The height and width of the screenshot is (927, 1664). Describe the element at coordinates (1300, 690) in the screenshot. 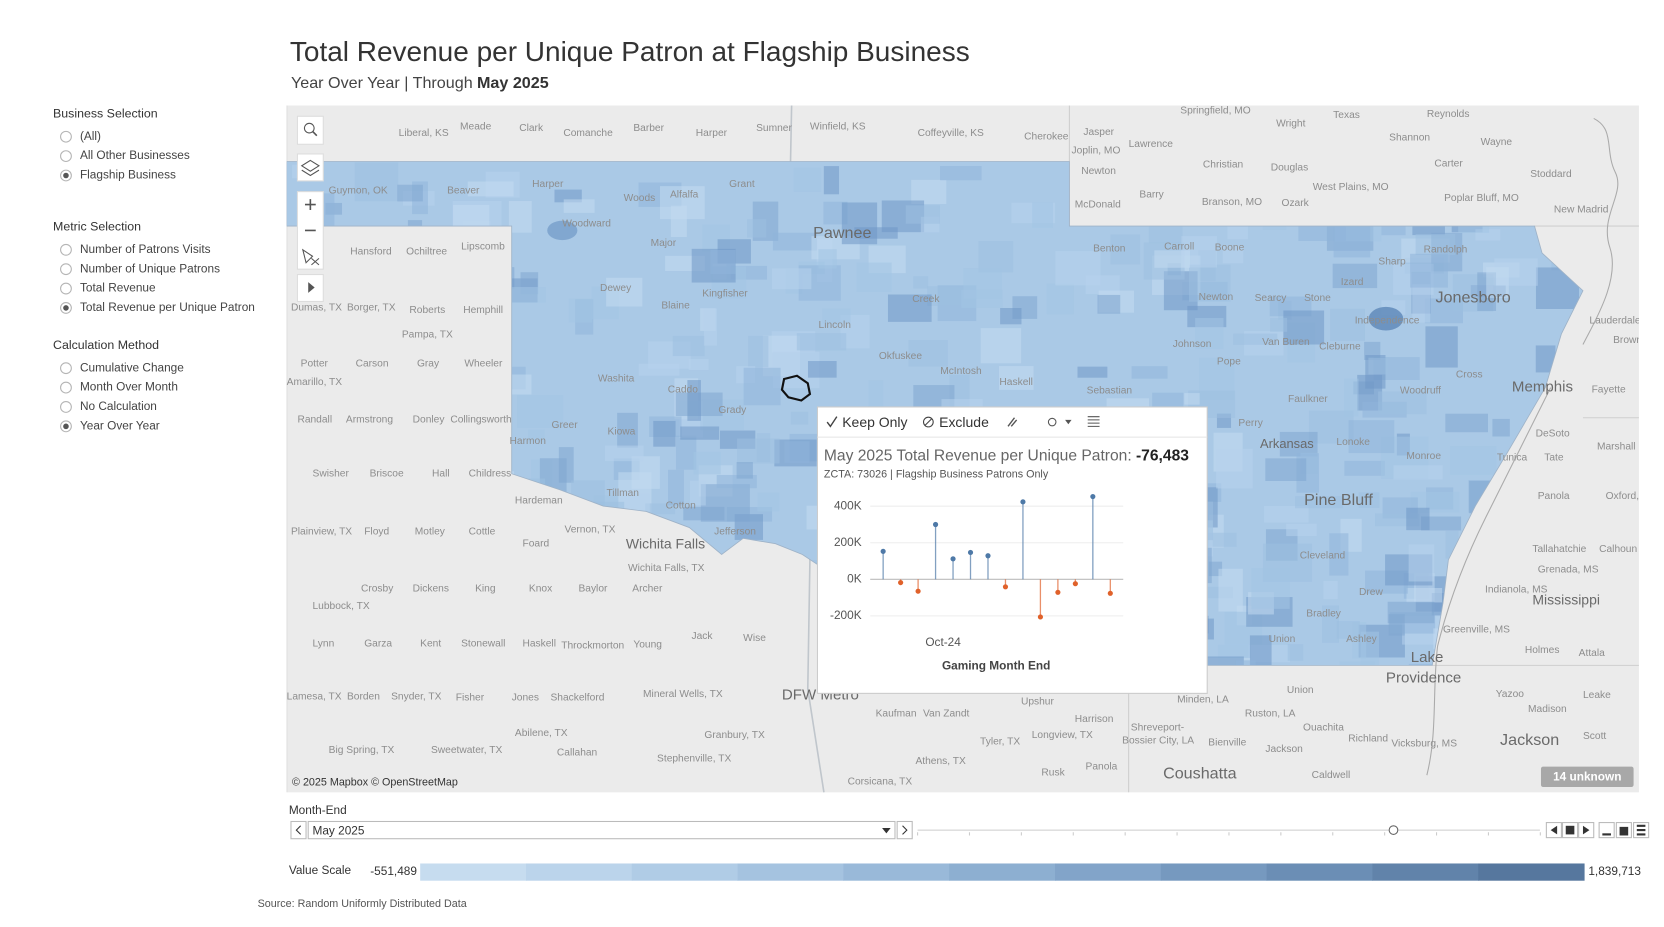

I see `place-label: Union` at that location.